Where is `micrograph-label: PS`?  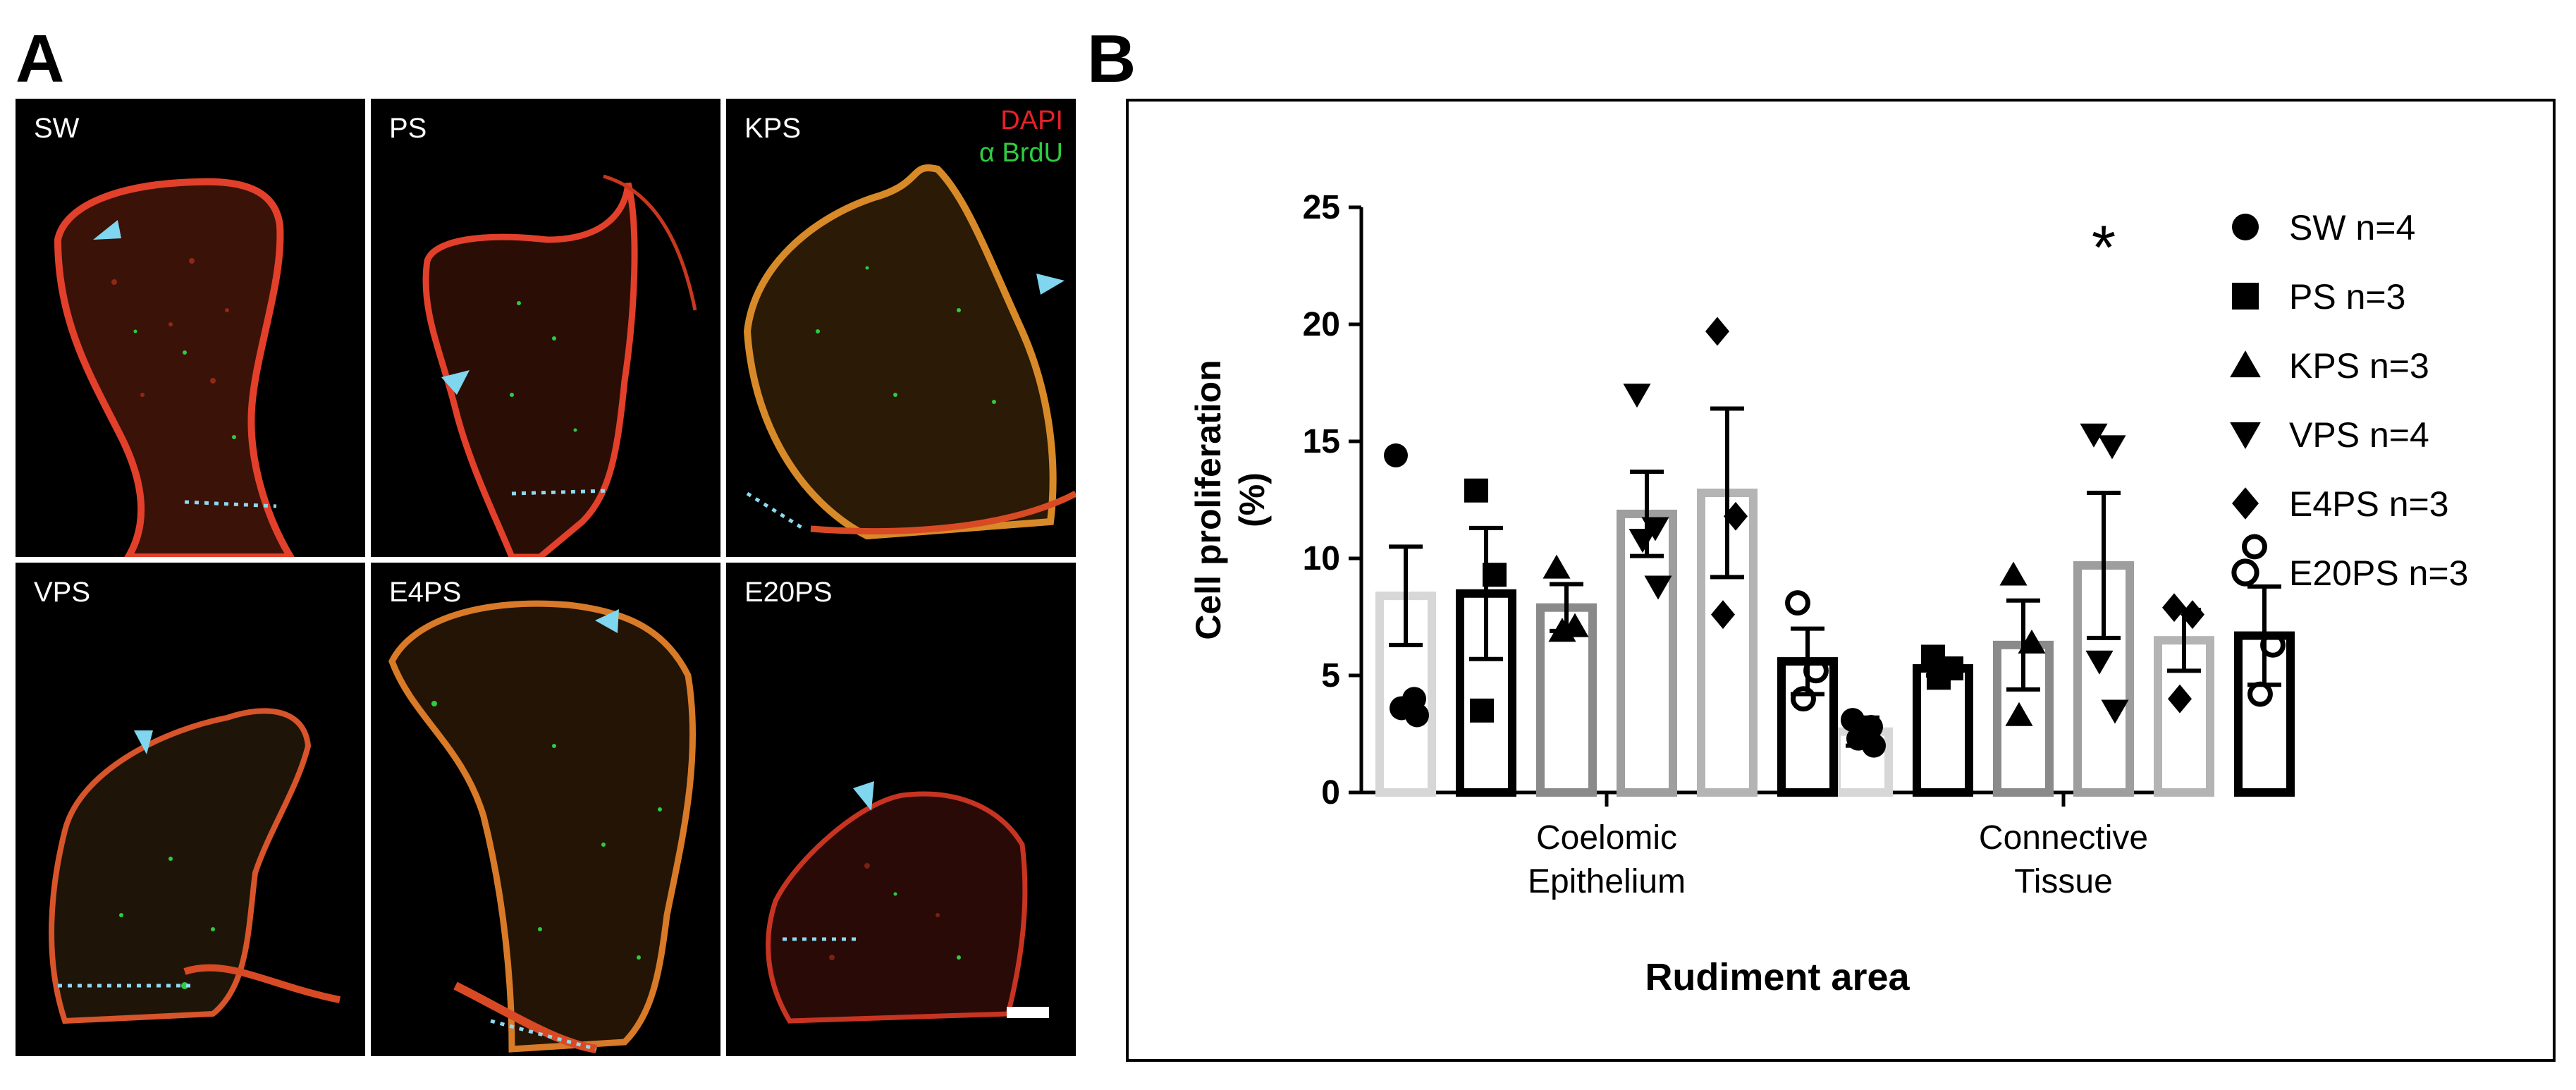 micrograph-label: PS is located at coordinates (408, 128).